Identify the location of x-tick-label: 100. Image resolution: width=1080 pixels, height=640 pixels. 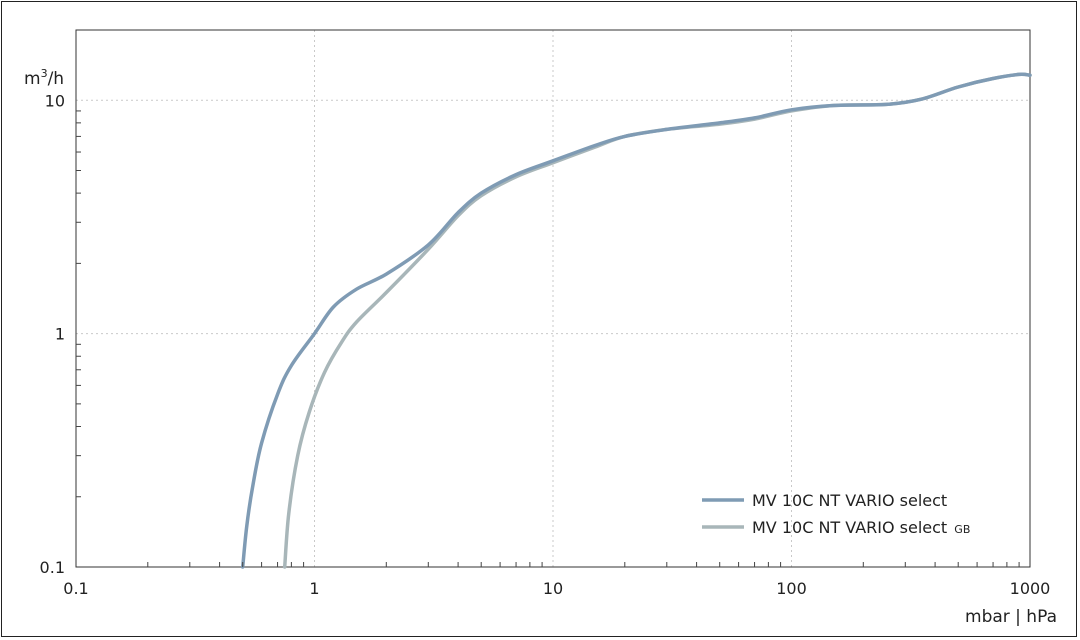
(791, 588).